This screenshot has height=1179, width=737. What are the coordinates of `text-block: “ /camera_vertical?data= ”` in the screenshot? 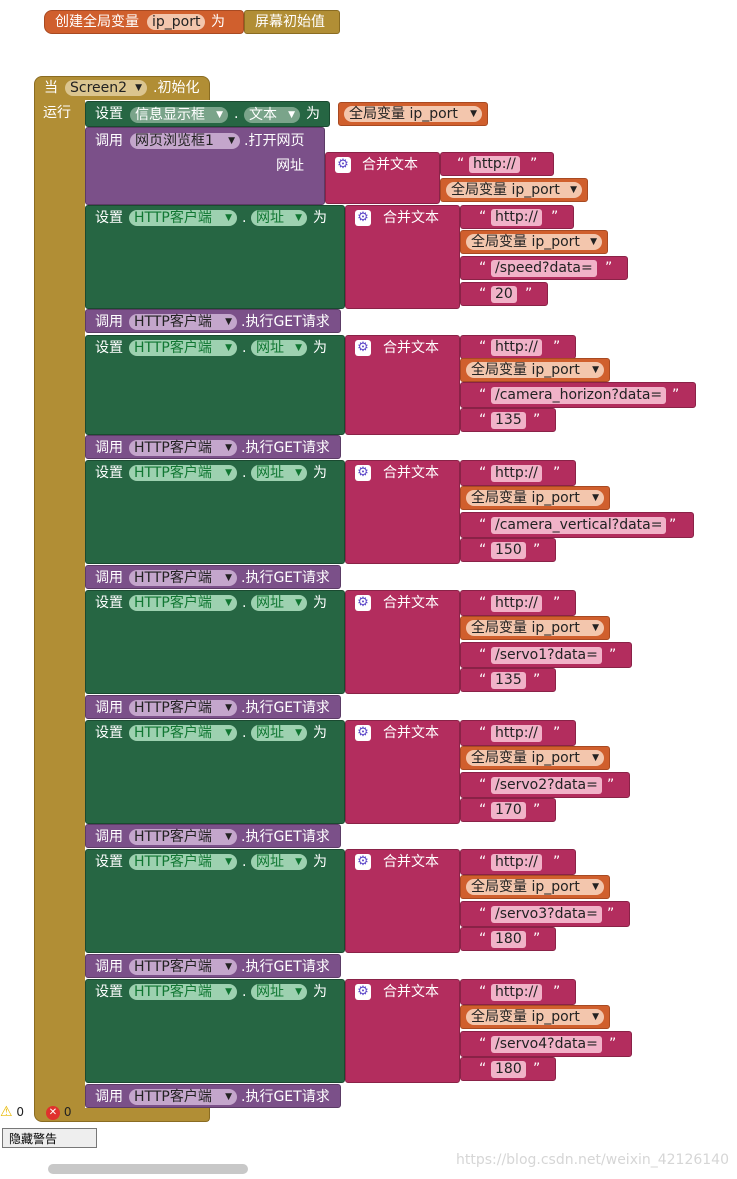 It's located at (577, 525).